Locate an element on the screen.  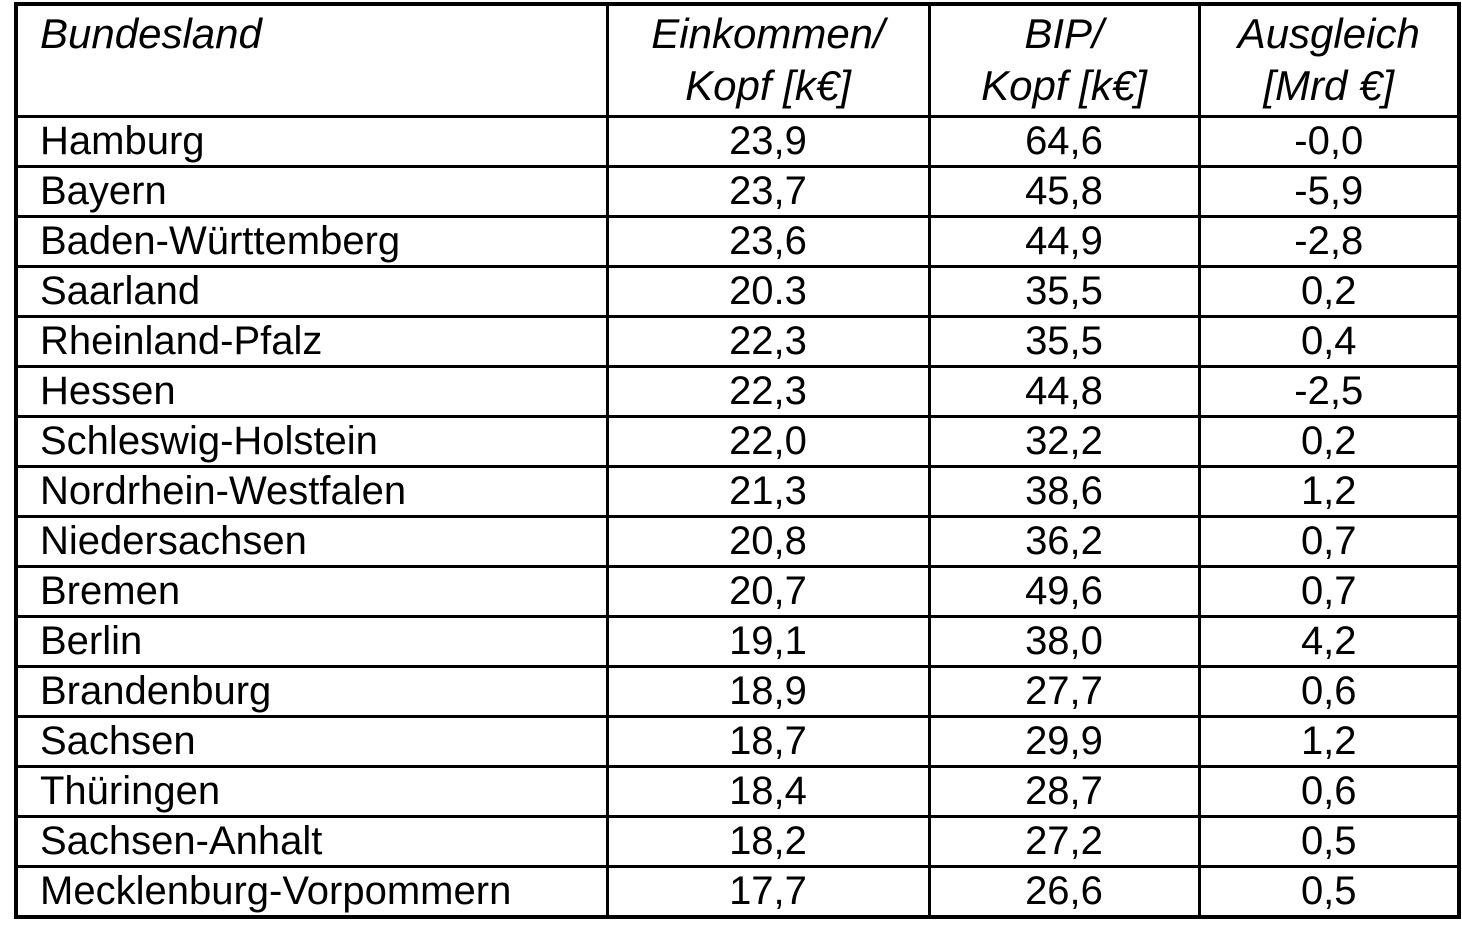
cell-einkommen-kopf: 18,7 is located at coordinates (768, 741).